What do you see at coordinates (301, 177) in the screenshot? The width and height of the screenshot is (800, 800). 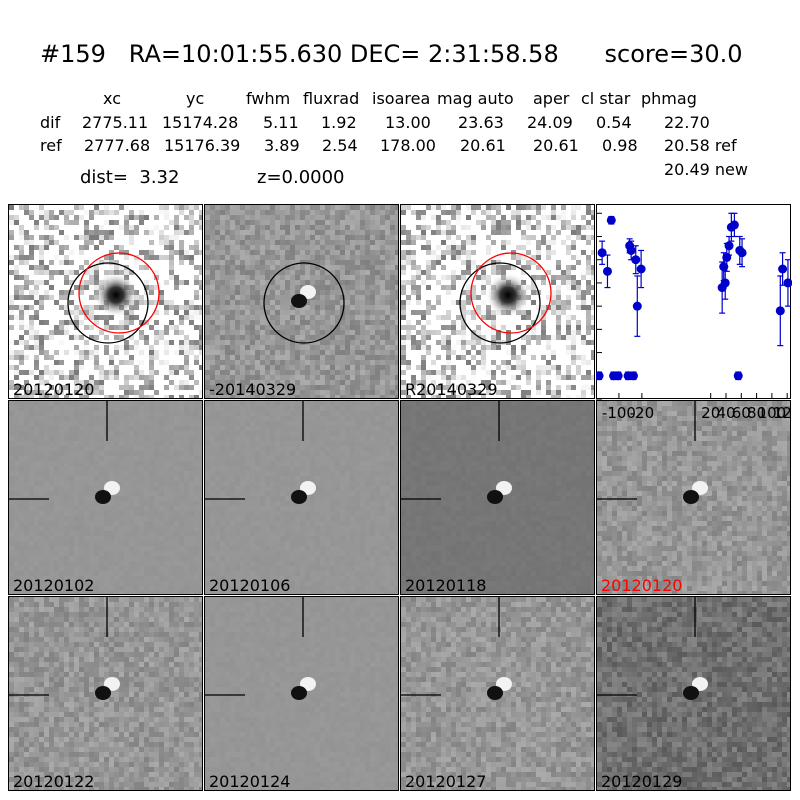 I see `redshift-text: z=0.0000` at bounding box center [301, 177].